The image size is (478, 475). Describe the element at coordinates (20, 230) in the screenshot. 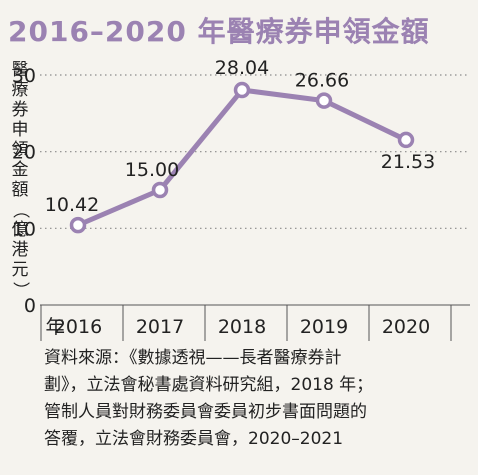

I see `y-axis-label-char: 億` at that location.